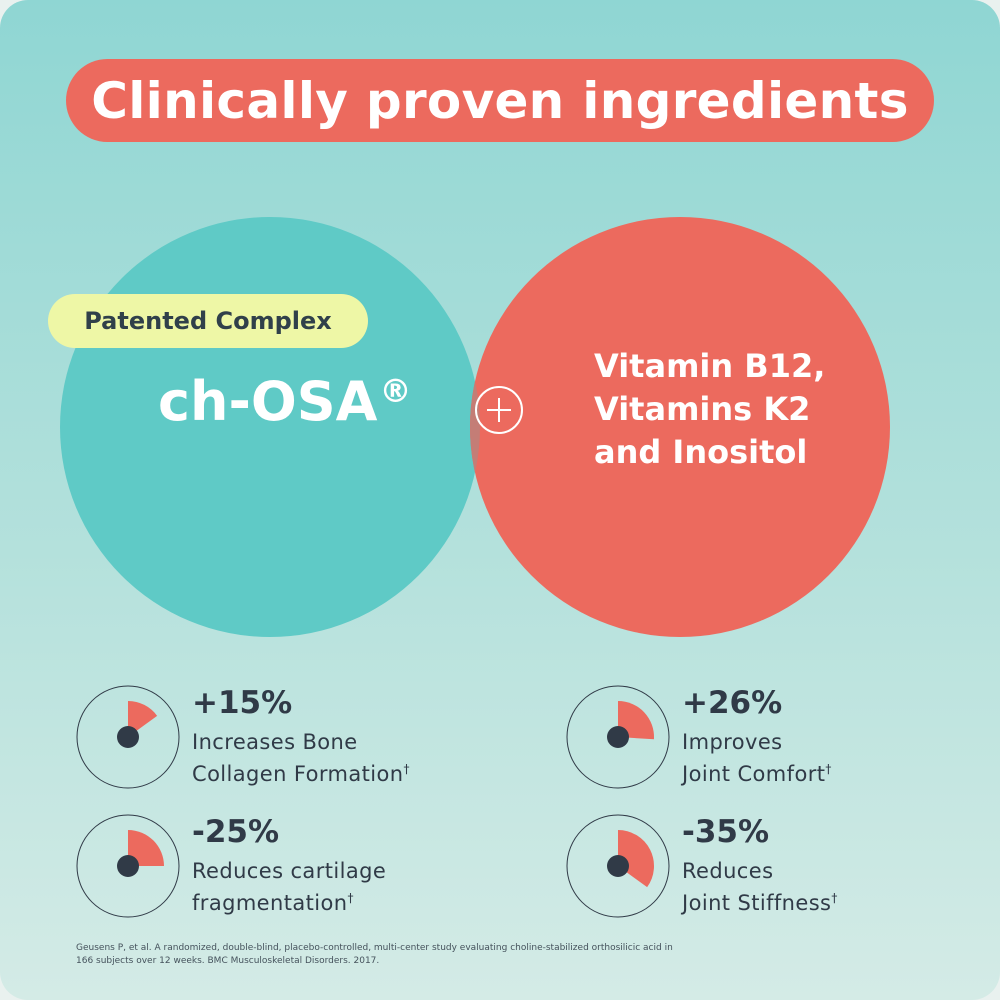 Image resolution: width=1000 pixels, height=1000 pixels. Describe the element at coordinates (757, 903) in the screenshot. I see `stat-line-2: Joint Stiffness` at that location.